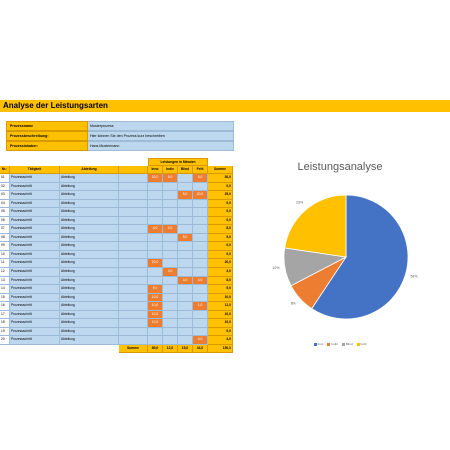  I want to click on row-minutes-cell: 3,0, so click(170, 272).